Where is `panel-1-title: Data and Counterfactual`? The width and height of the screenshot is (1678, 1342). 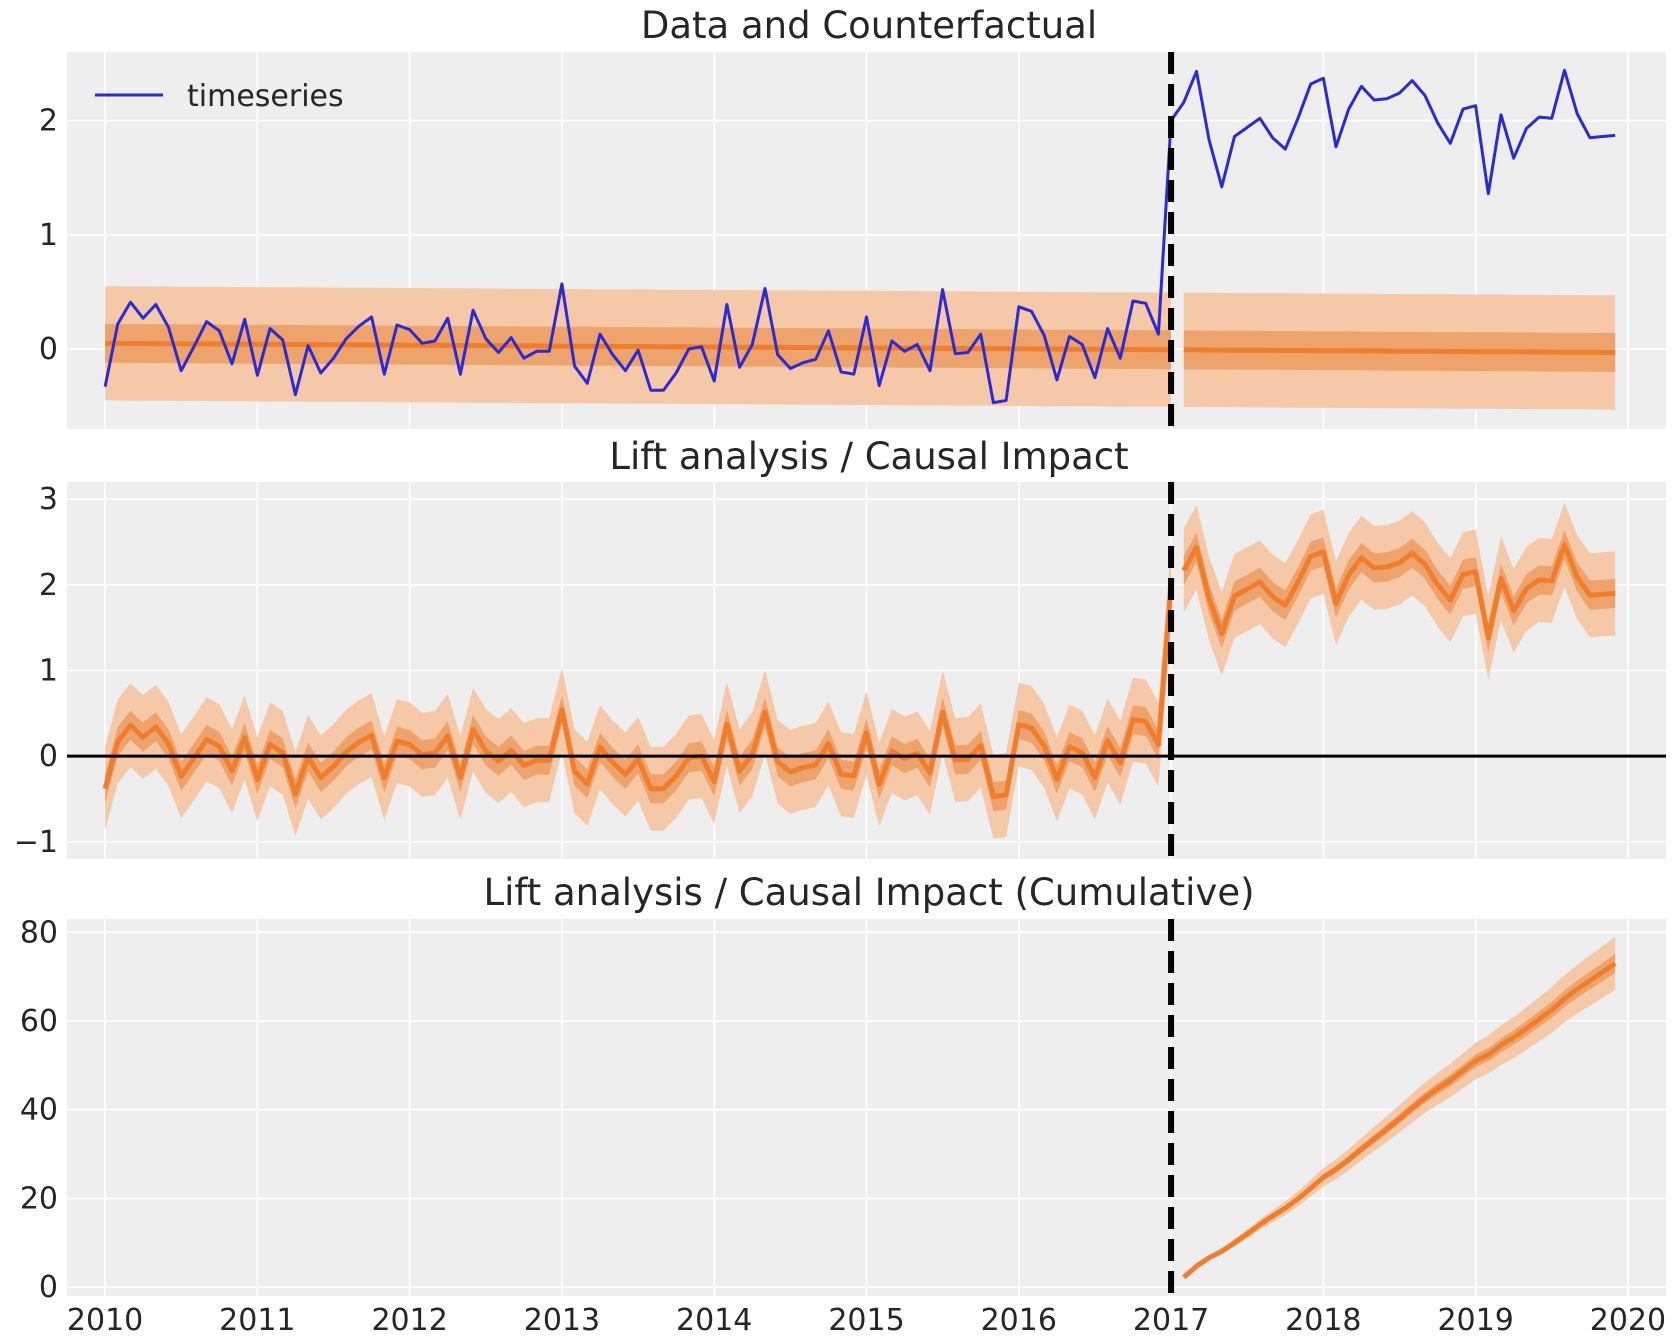 panel-1-title: Data and Counterfactual is located at coordinates (869, 25).